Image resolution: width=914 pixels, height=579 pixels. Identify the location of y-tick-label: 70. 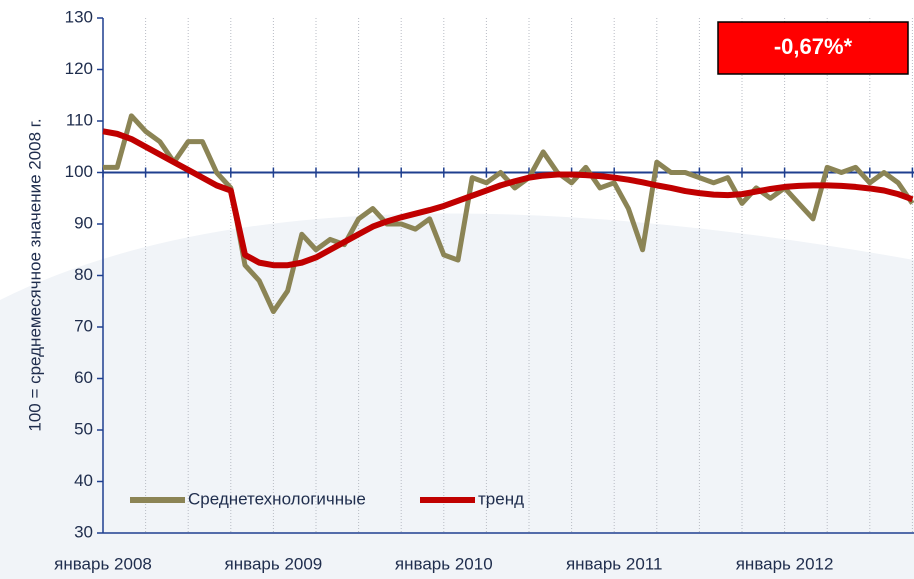
(83, 325).